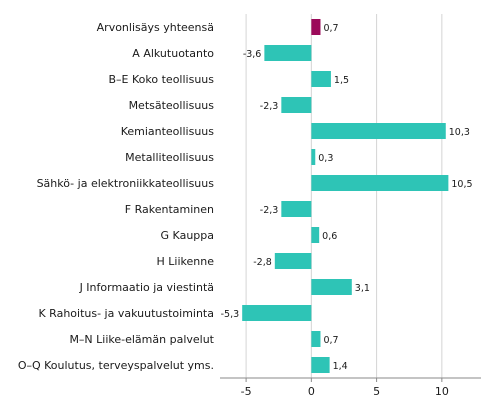 The image size is (491, 416). I want to click on category-label: Arvonlisäys yhteensä, so click(155, 27).